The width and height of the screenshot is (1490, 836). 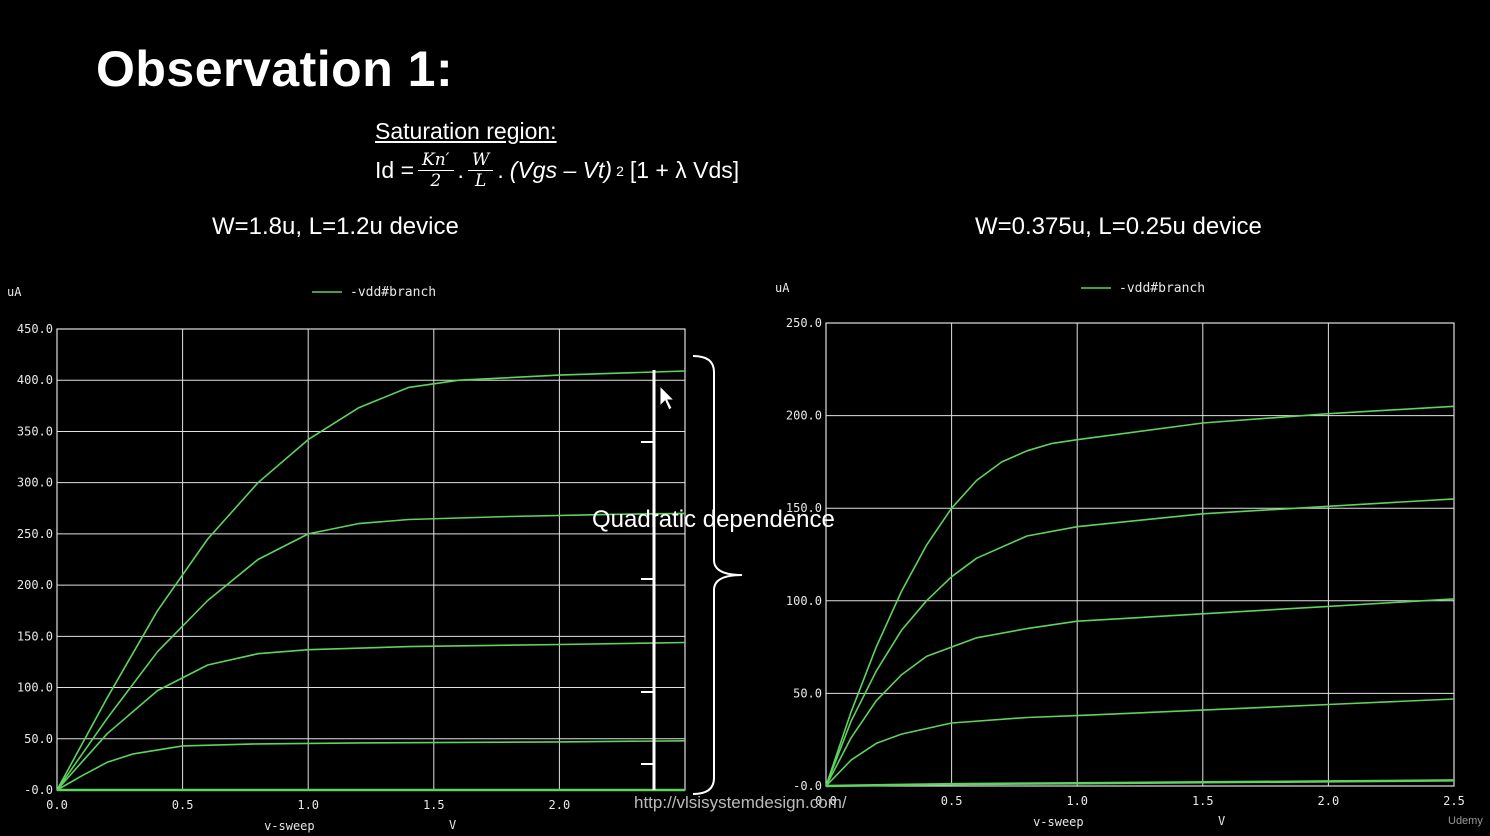 What do you see at coordinates (1454, 801) in the screenshot?
I see `x-tick-label: 2.5` at bounding box center [1454, 801].